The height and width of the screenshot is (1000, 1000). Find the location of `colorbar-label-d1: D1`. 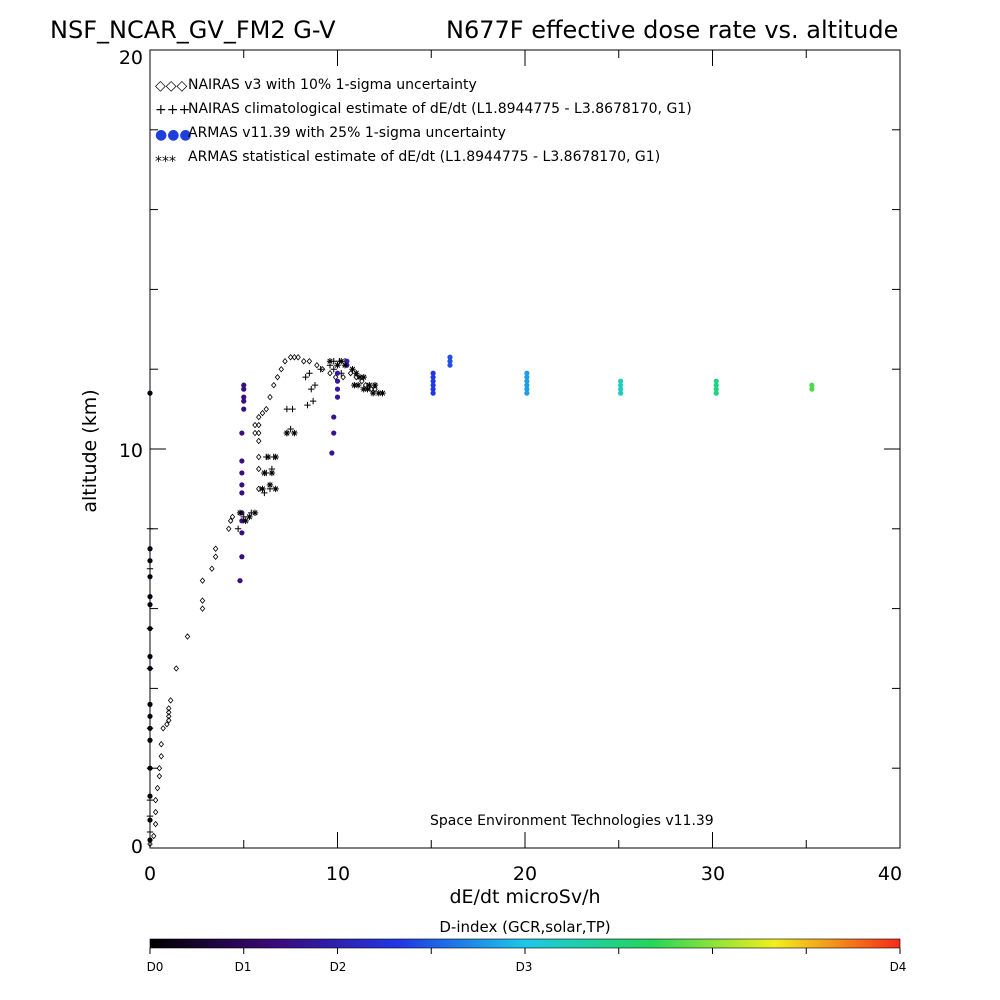

colorbar-label-d1: D1 is located at coordinates (243, 967).